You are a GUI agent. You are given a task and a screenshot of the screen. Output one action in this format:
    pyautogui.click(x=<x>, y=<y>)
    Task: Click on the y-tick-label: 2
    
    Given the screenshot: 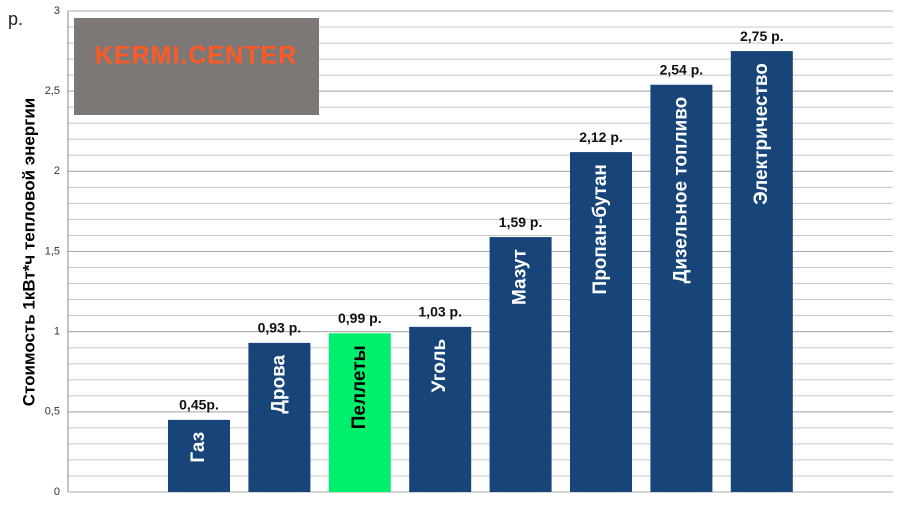 What is the action you would take?
    pyautogui.click(x=57, y=171)
    